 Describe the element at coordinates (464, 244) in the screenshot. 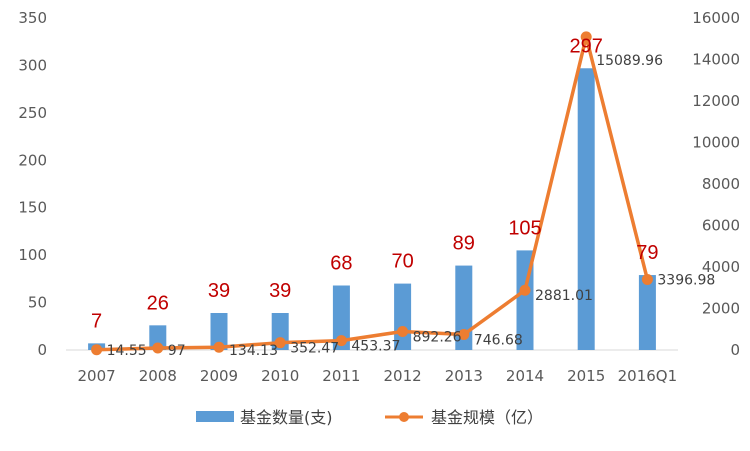

I see `bar-data-label: 89` at that location.